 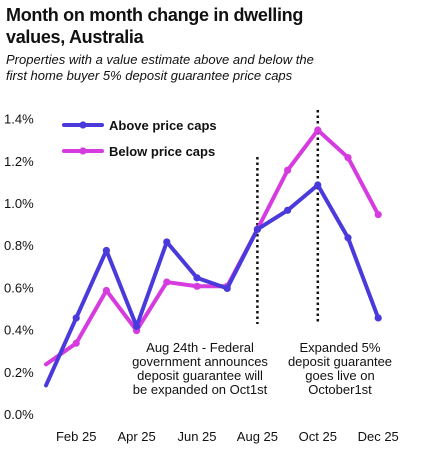 What do you see at coordinates (155, 15) in the screenshot?
I see `title-line-1: Month on month change in dwelling` at bounding box center [155, 15].